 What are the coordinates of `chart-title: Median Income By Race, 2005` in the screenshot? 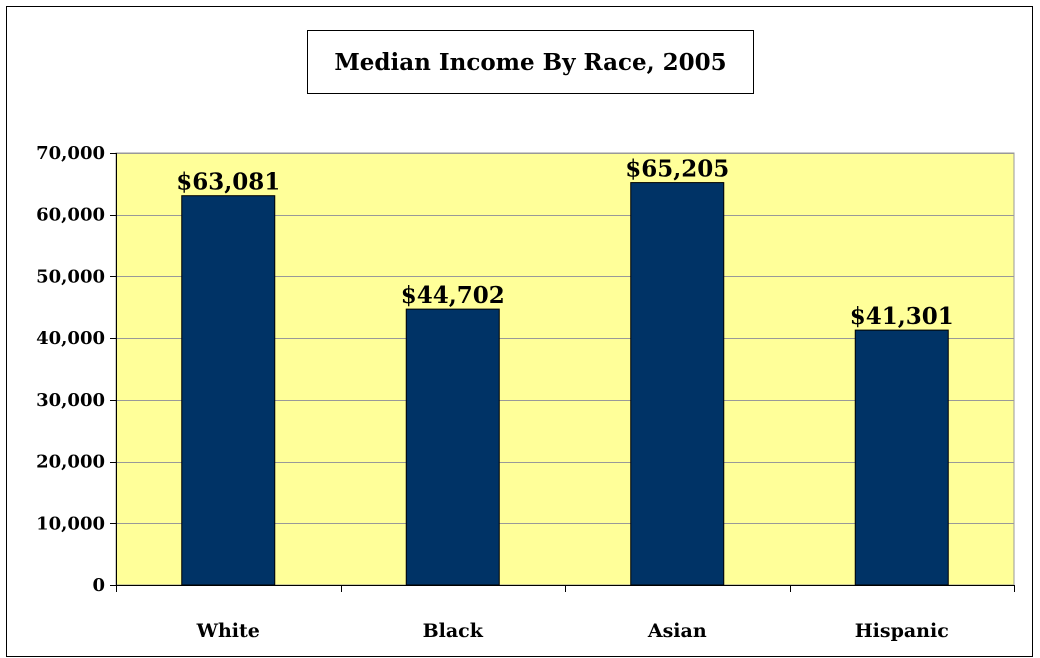 It's located at (530, 62).